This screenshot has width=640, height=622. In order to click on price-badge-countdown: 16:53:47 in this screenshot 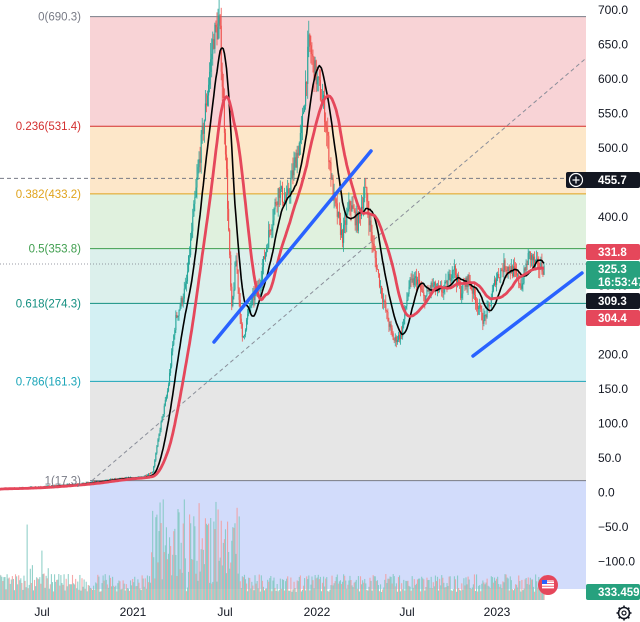, I will do `click(619, 283)`.